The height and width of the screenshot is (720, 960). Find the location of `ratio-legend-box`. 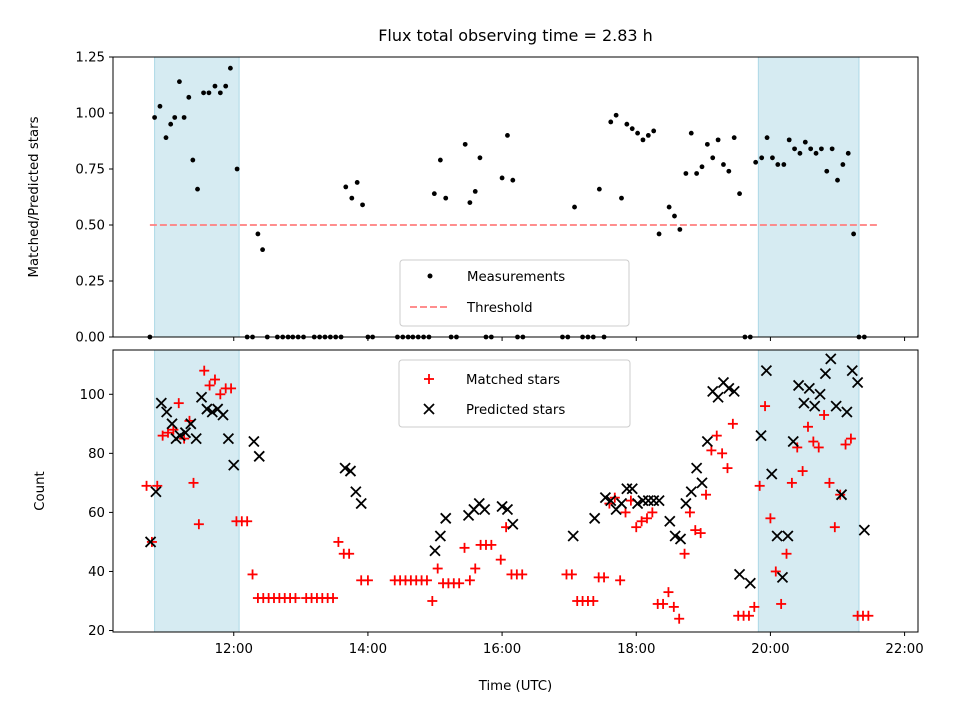

ratio-legend-box is located at coordinates (514, 293).